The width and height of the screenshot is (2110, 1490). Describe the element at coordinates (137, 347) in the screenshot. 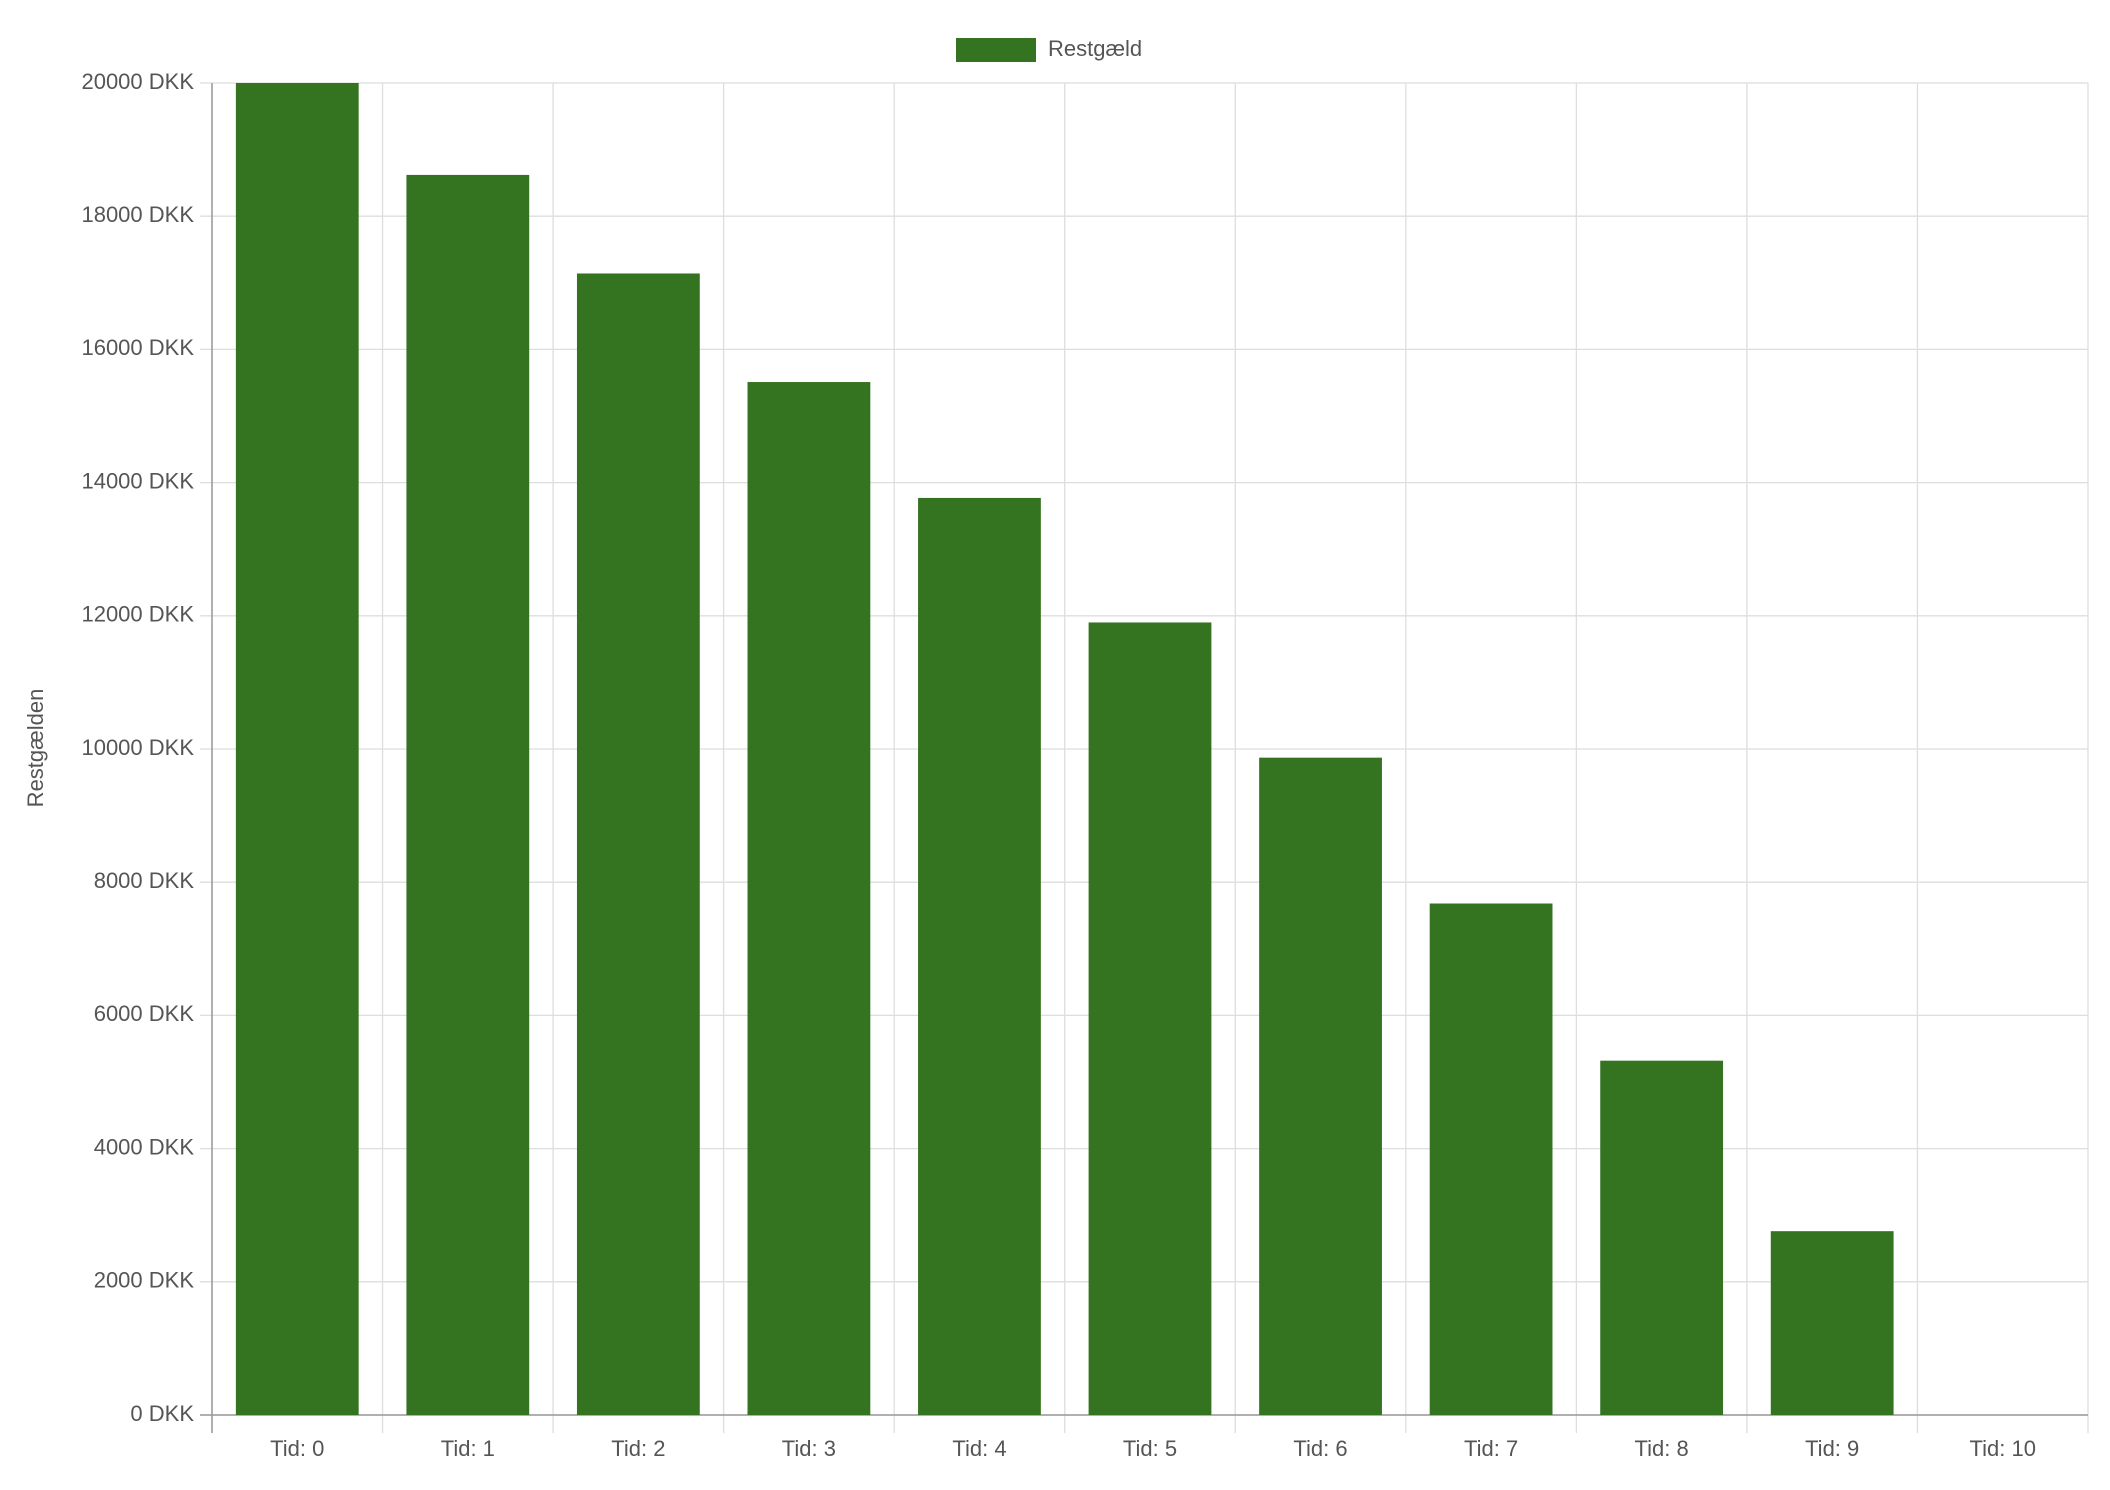

I see `y-tick-label: 16000 DKK` at that location.